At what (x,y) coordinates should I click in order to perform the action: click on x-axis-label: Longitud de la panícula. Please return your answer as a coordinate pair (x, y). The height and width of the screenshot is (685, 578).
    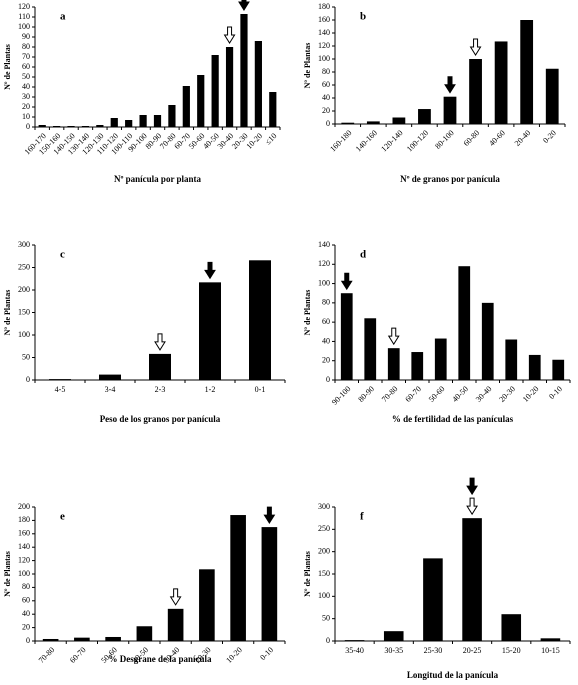
    Looking at the image, I should click on (453, 675).